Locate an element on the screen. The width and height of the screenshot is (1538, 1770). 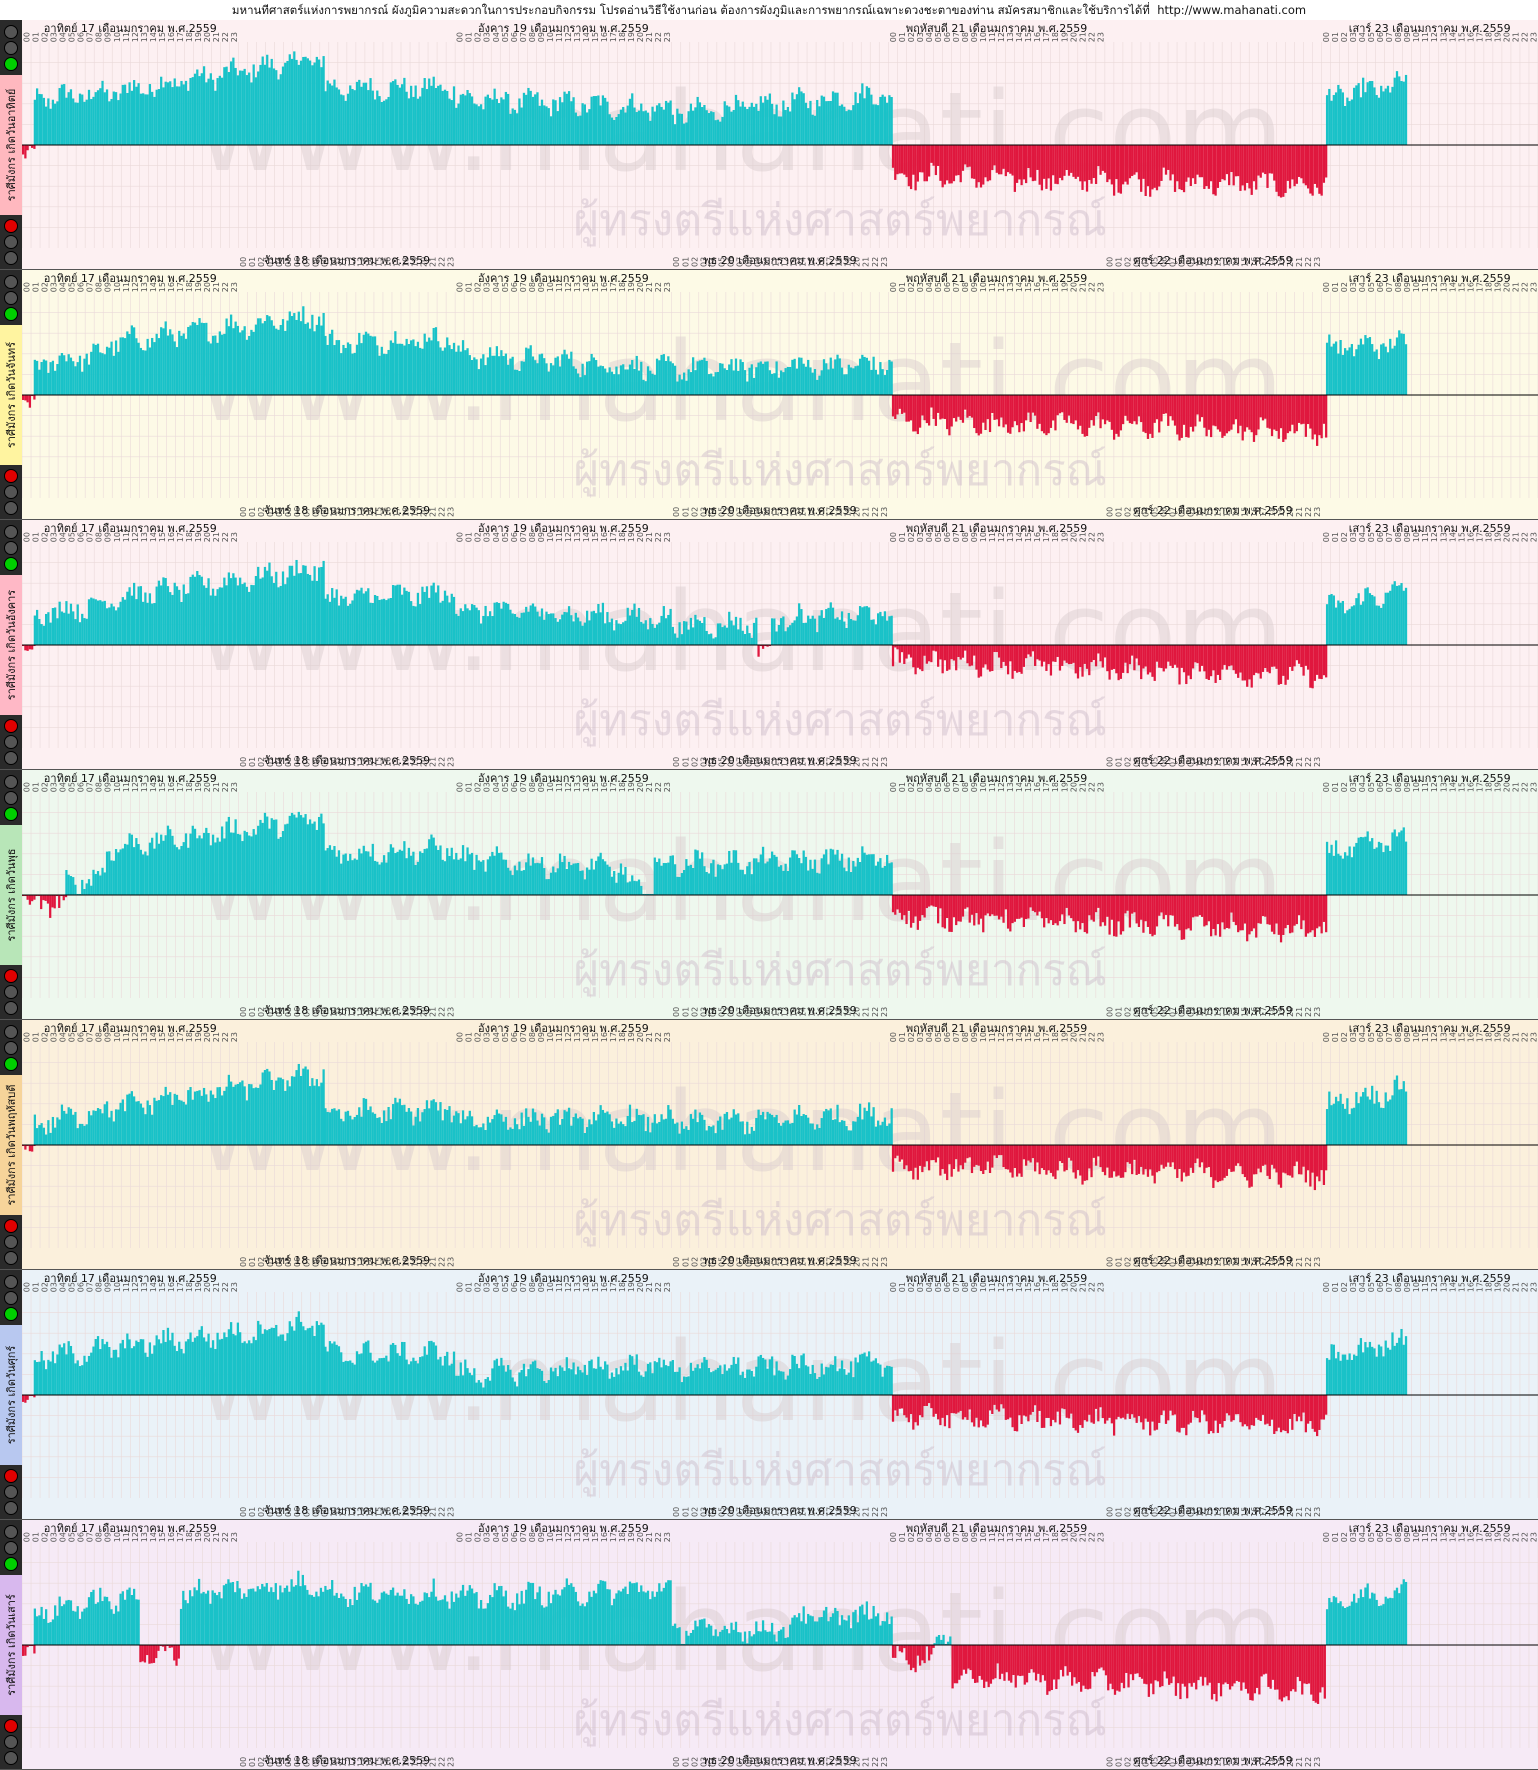
hour-tick-label: 09 is located at coordinates (1407, 1037).